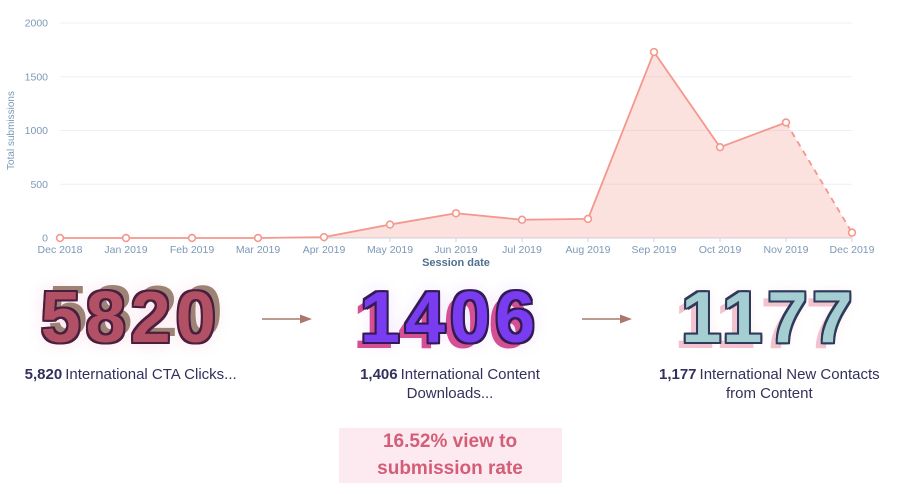 Image resolution: width=900 pixels, height=494 pixels. I want to click on view-to-submission-rate: 16.52% view to submission rate, so click(450, 455).